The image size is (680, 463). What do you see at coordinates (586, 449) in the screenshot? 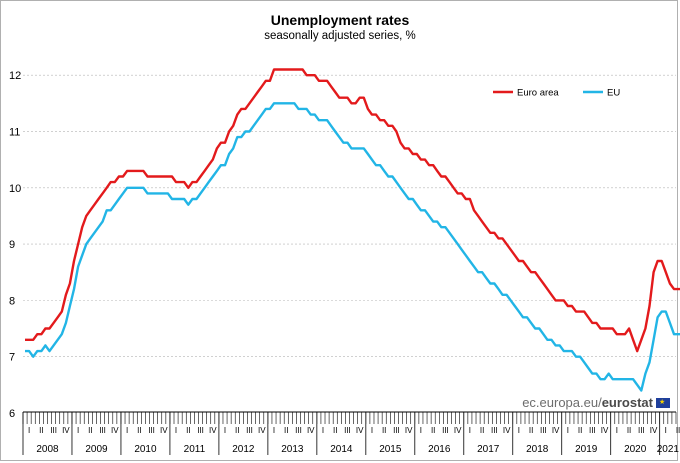
I see `year-label: 2019` at bounding box center [586, 449].